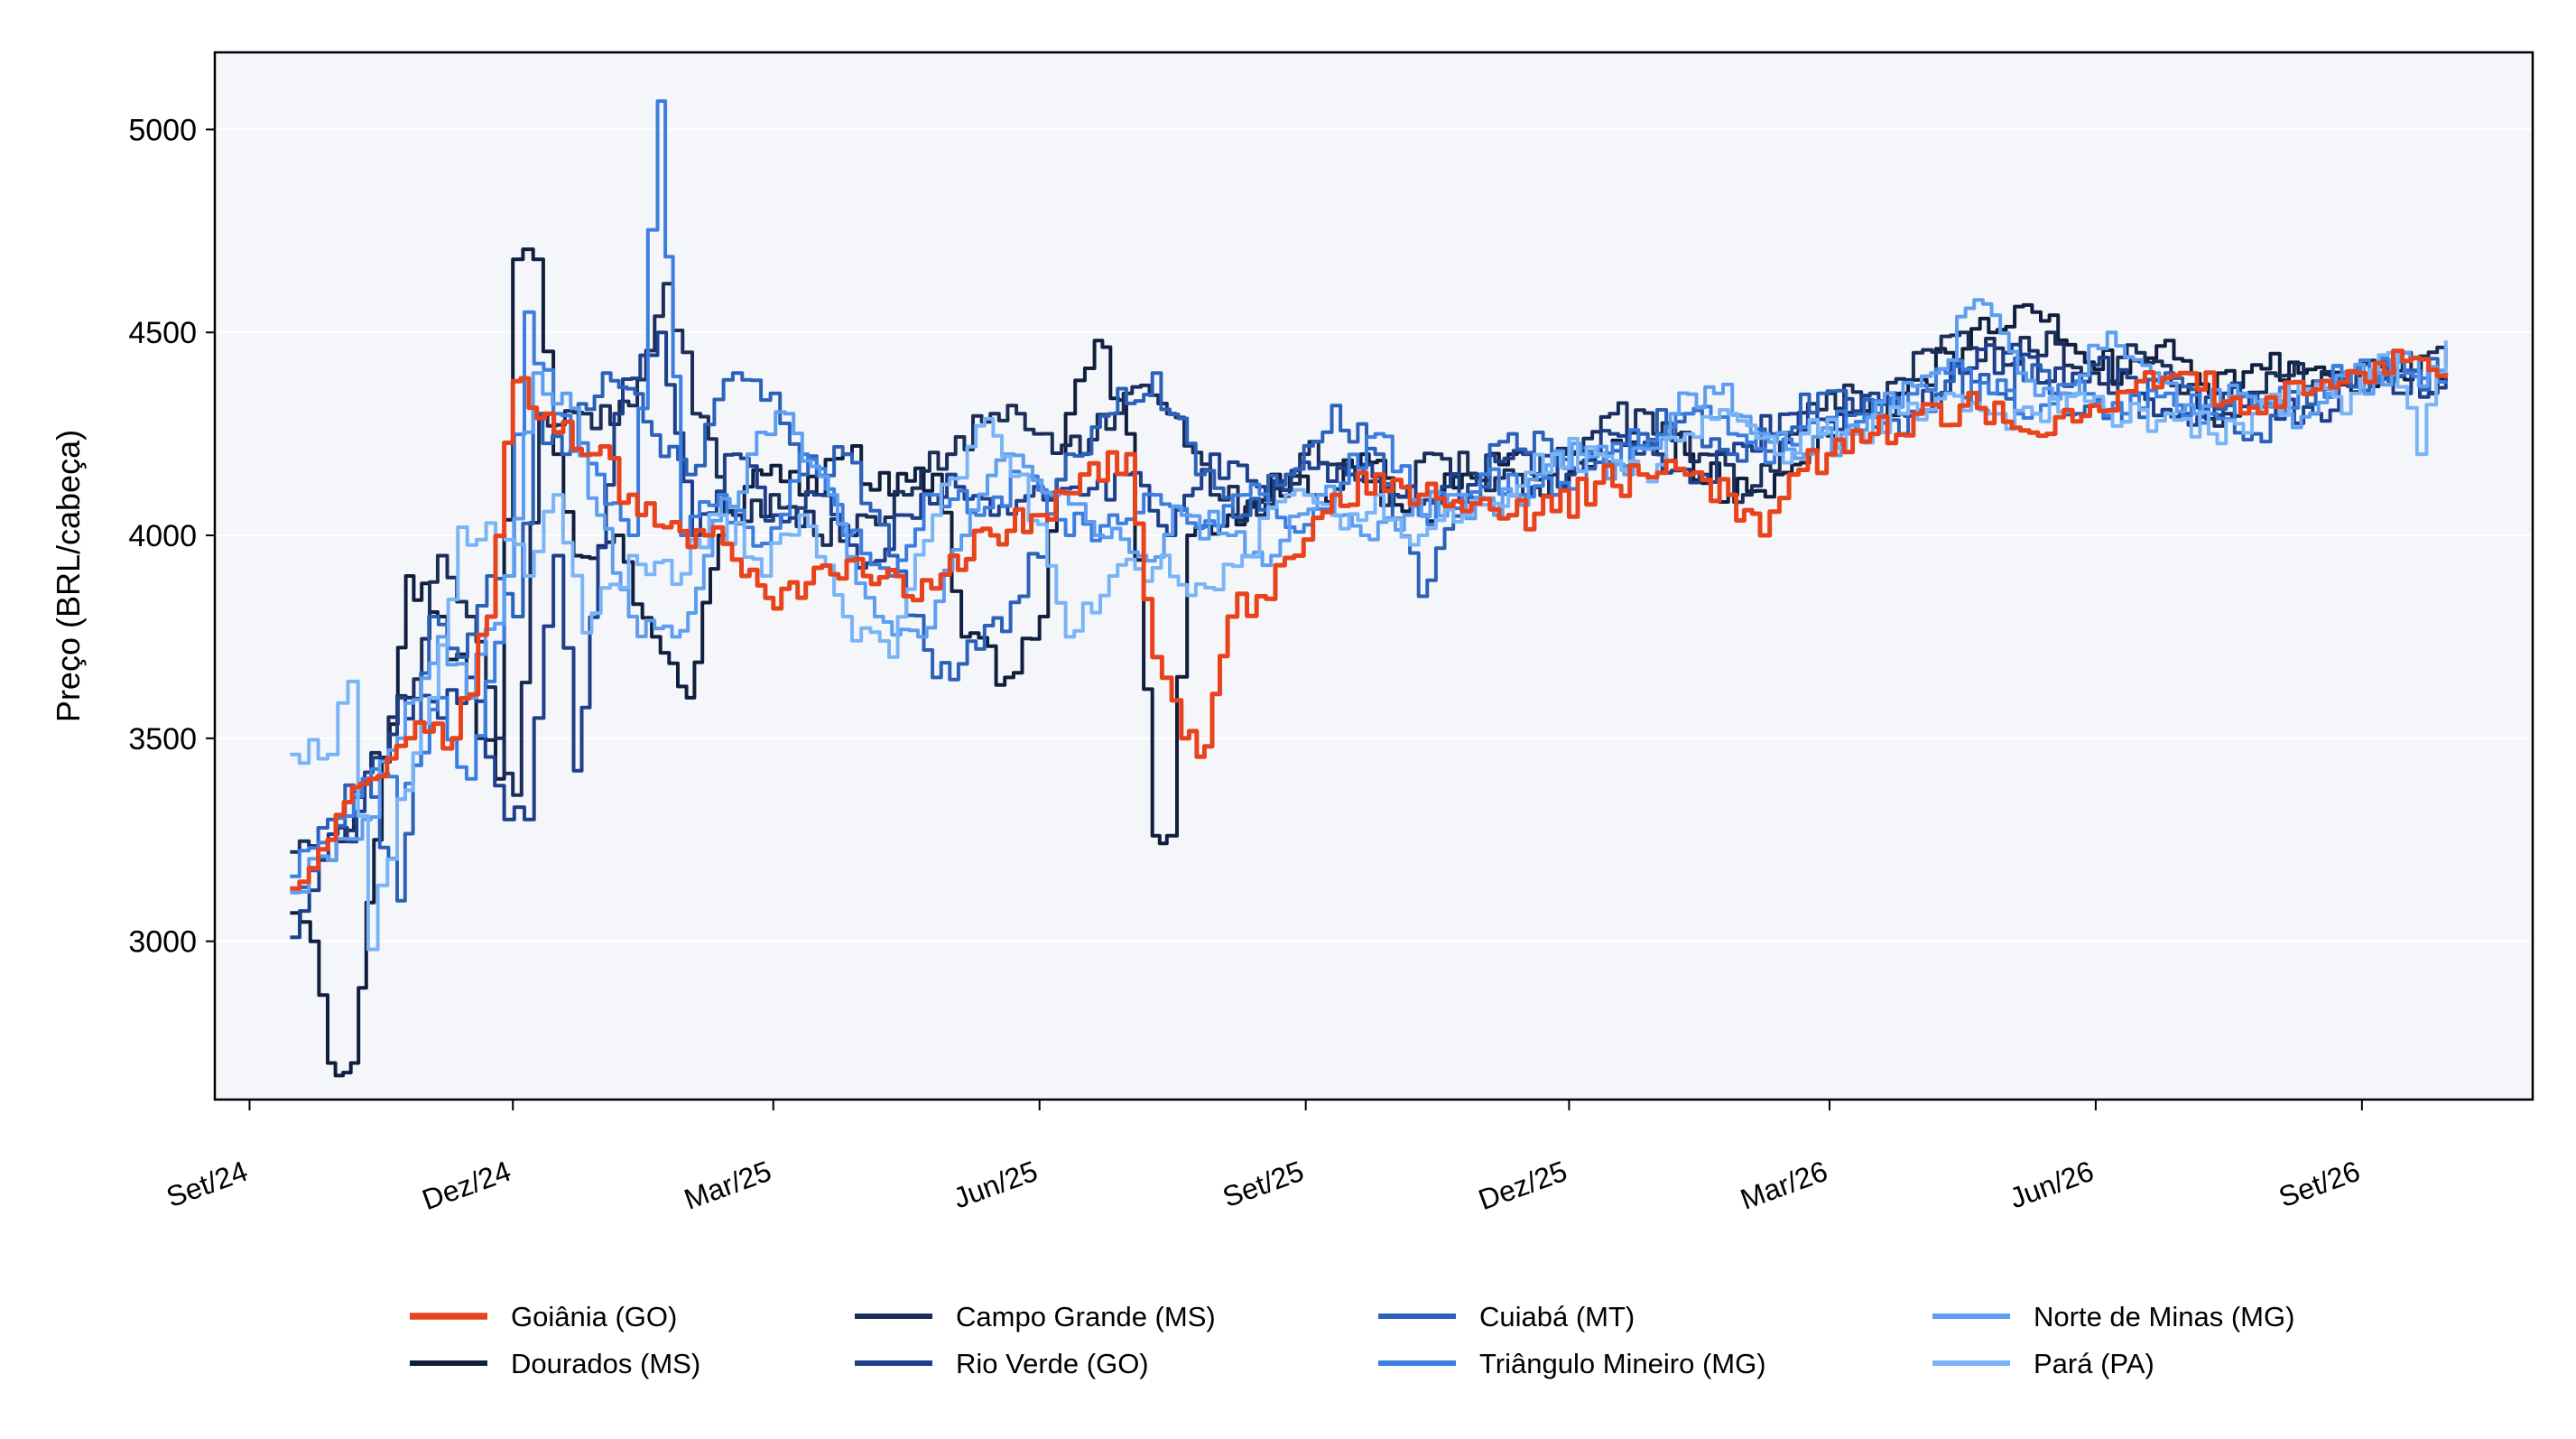 Image resolution: width=2576 pixels, height=1439 pixels. What do you see at coordinates (1622, 1364) in the screenshot?
I see `legend-label: Triângulo Mineiro (MG)` at bounding box center [1622, 1364].